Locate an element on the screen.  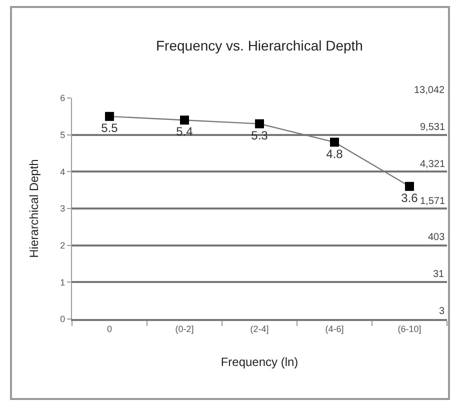
annotation: 9,531 is located at coordinates (433, 127).